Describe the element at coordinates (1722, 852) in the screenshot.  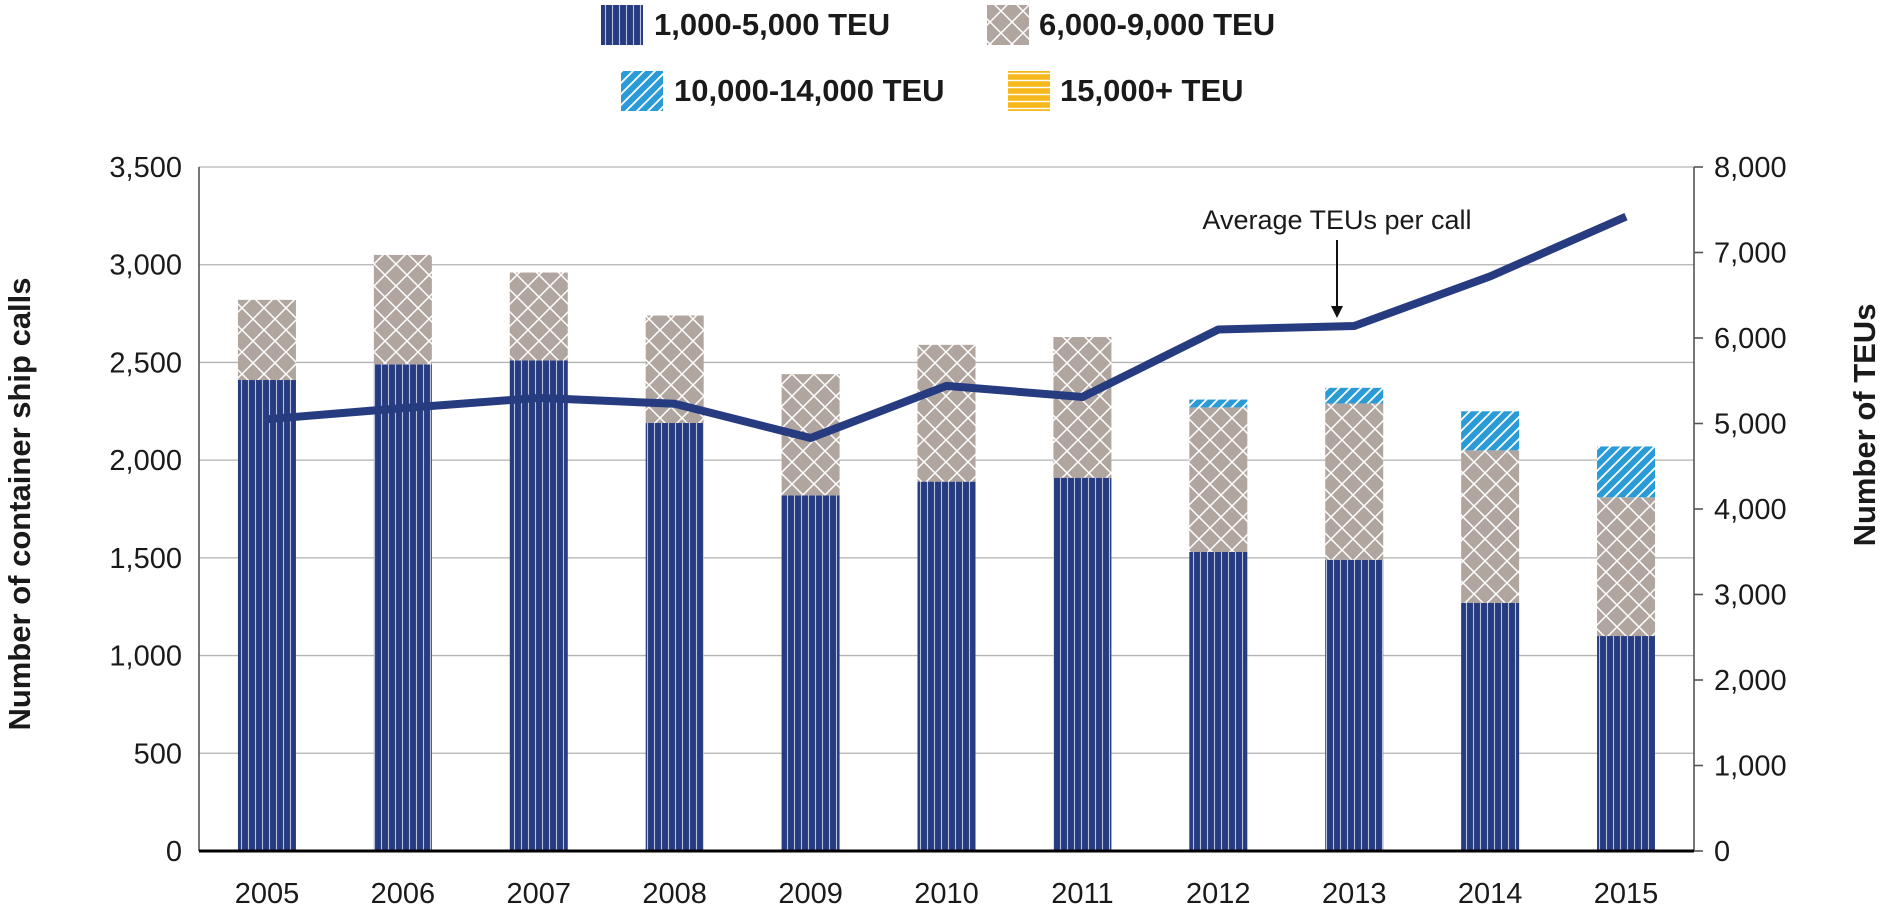
I see `y2-tick-label: 0` at that location.